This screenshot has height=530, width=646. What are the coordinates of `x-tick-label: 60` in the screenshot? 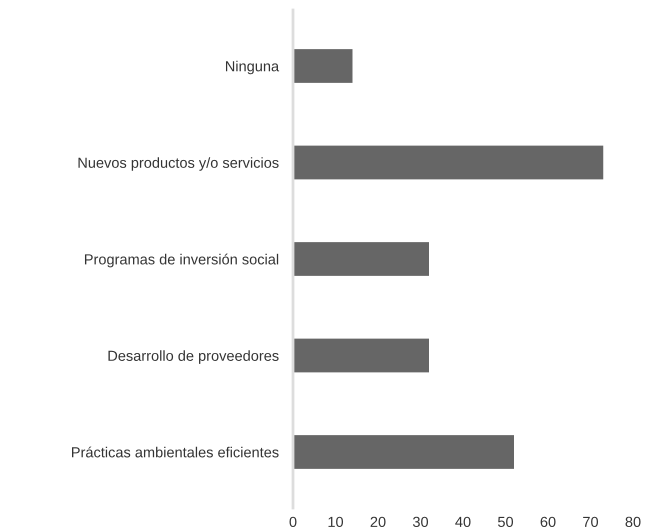 It's located at (548, 522).